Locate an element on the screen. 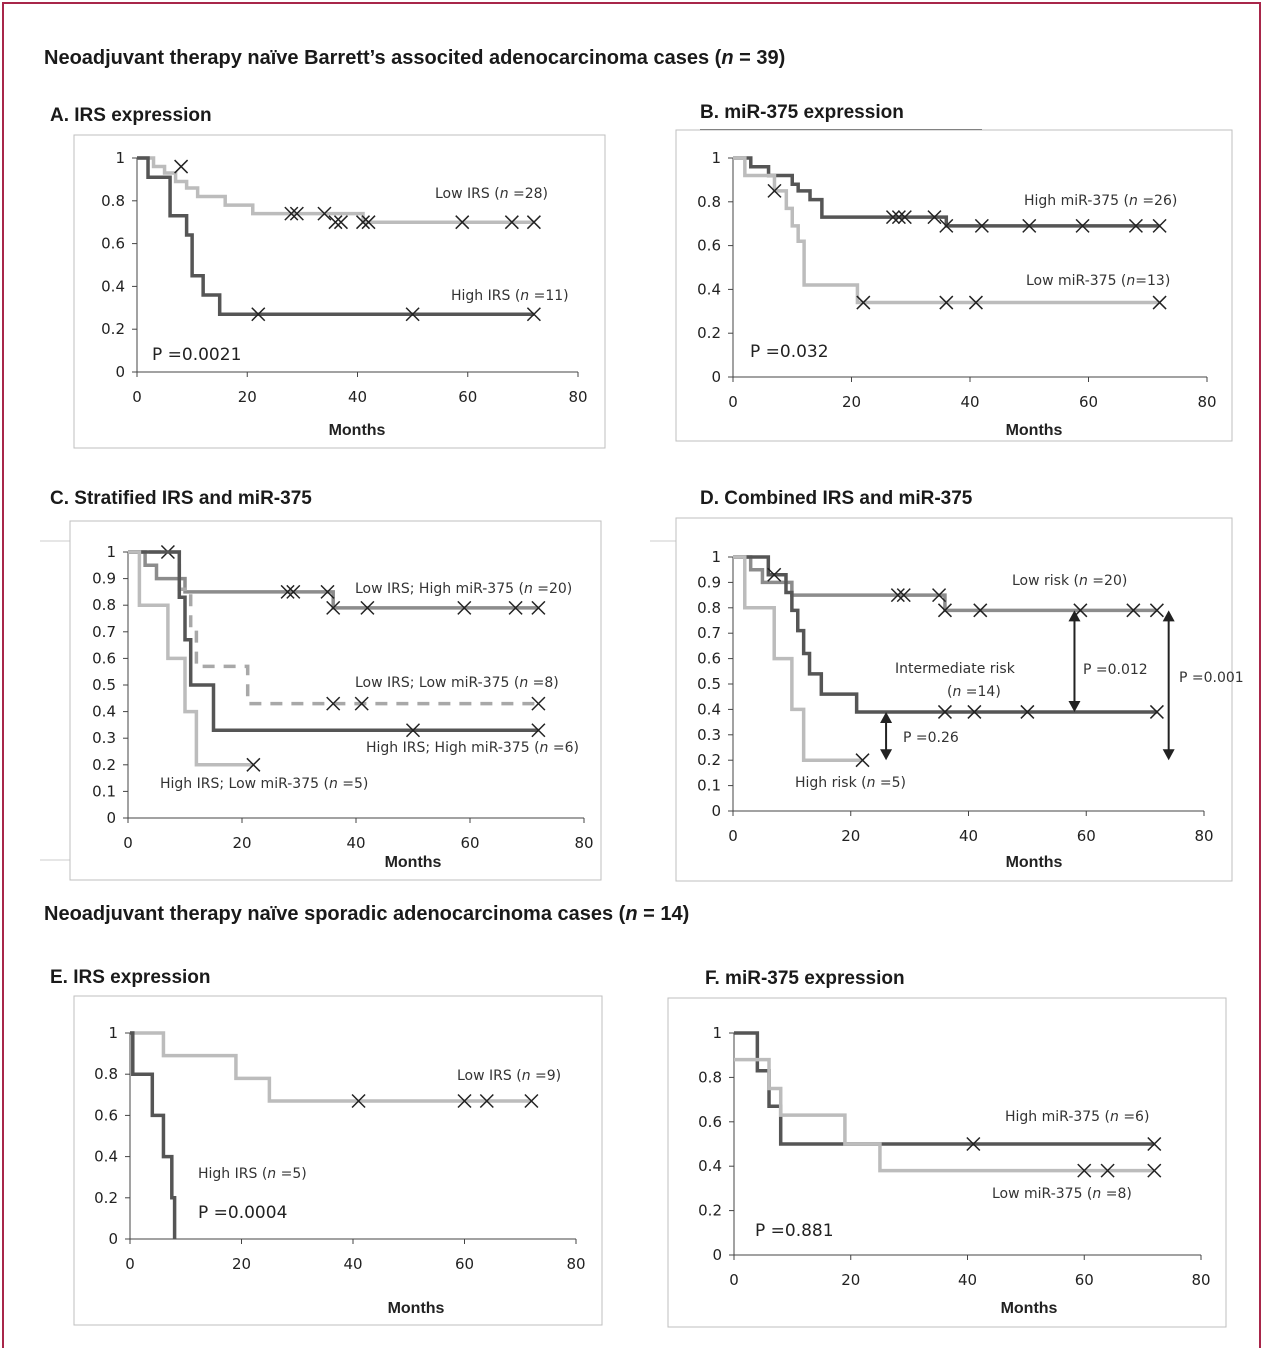  chart-a-plot: 0 0.2 0.4 0.6 0.8 1 0 20 40 60 80 is located at coordinates (344, 277).